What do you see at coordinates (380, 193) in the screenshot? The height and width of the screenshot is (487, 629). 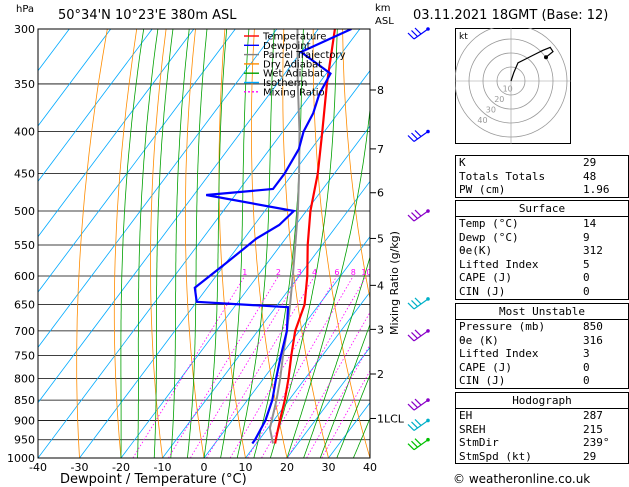 I see `km-tick-label: 6` at bounding box center [380, 193].